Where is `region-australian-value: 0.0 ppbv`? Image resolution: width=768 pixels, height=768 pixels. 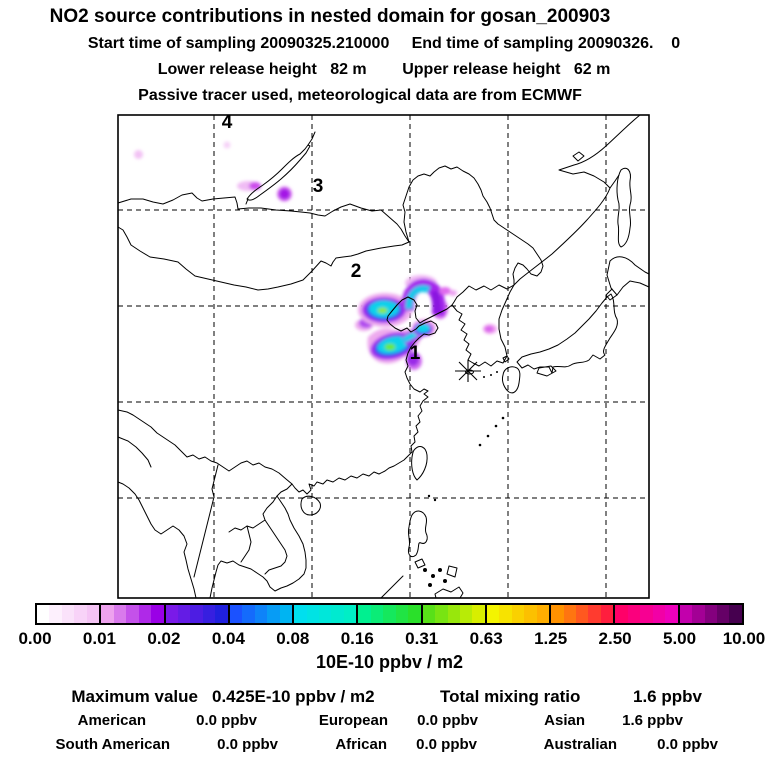
region-australian-value: 0.0 ppbv is located at coordinates (687, 744).